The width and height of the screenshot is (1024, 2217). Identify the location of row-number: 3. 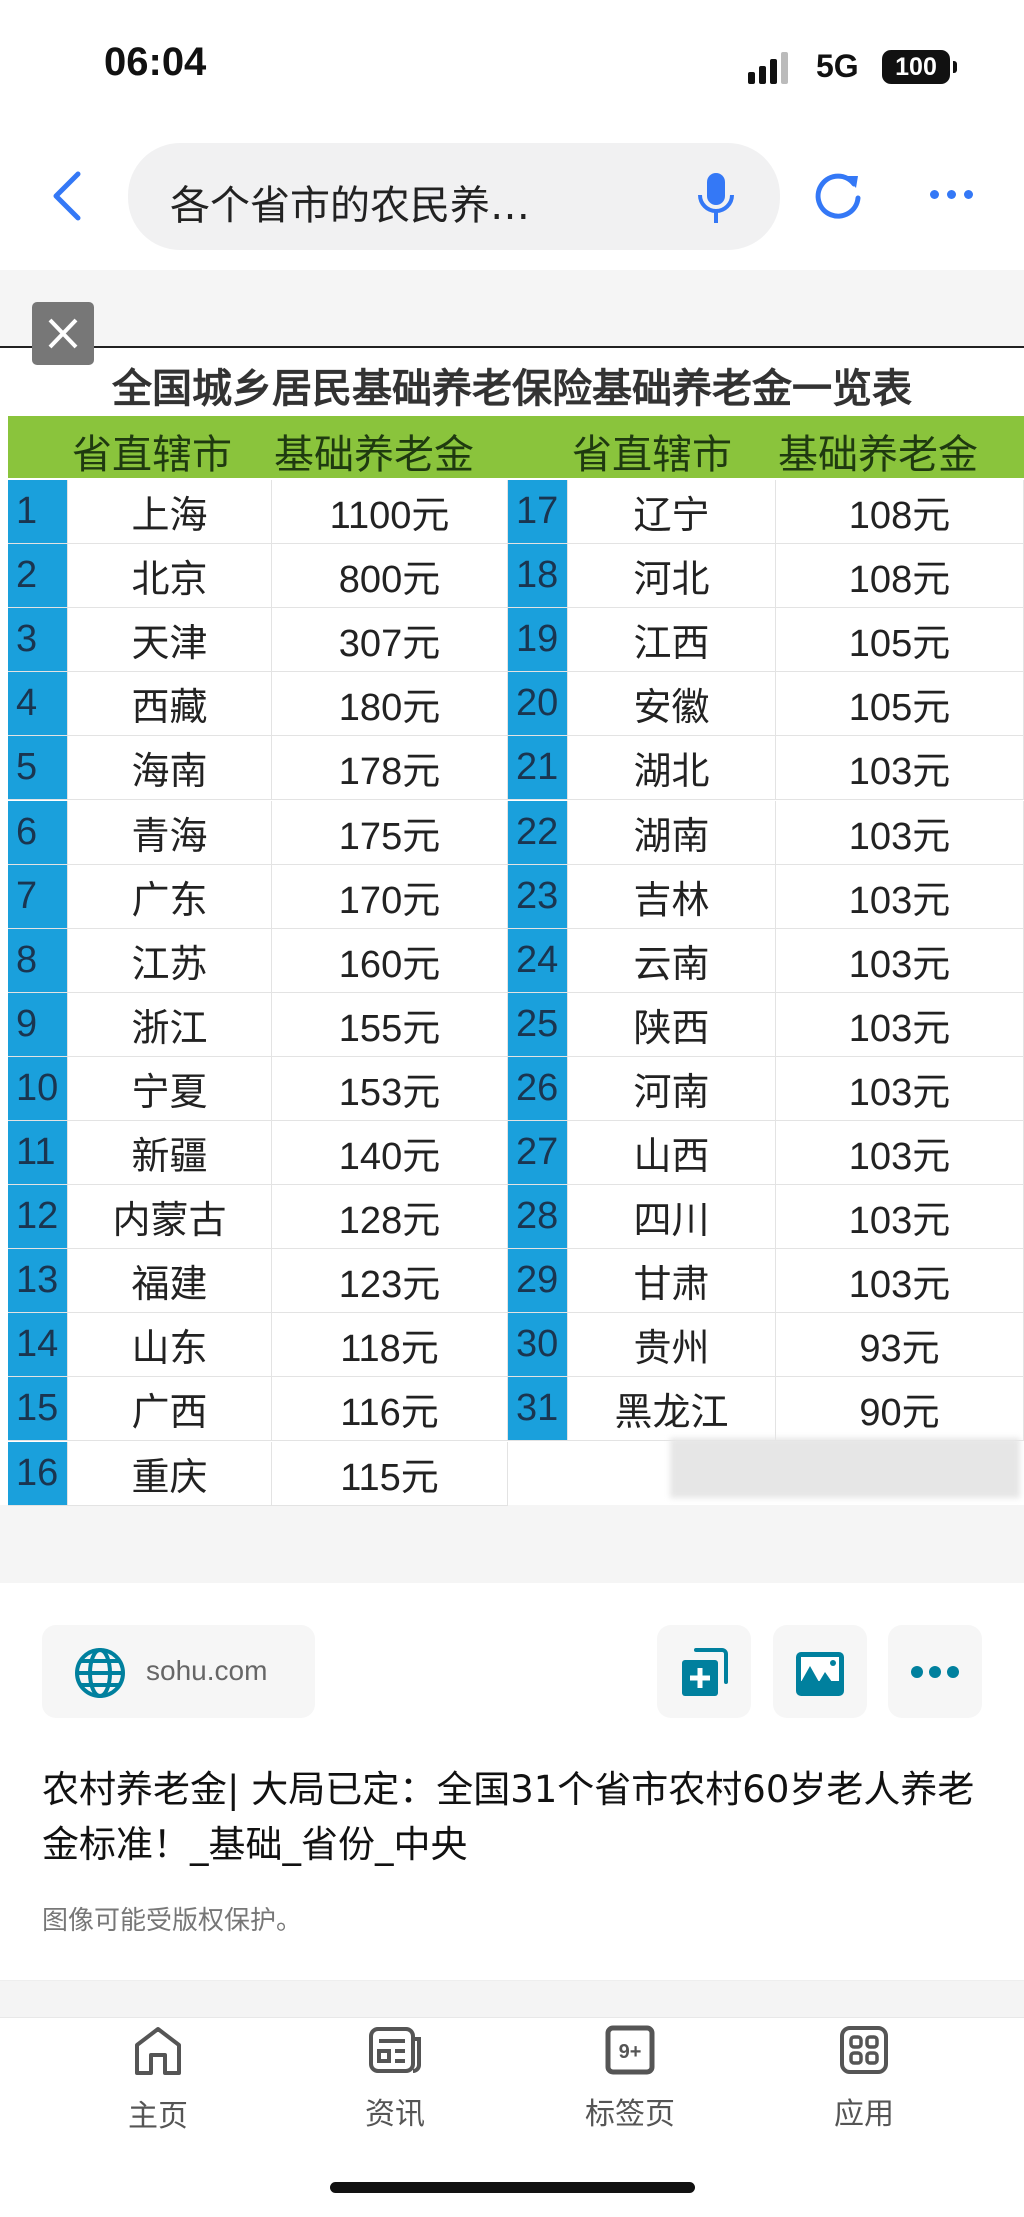
(38, 640).